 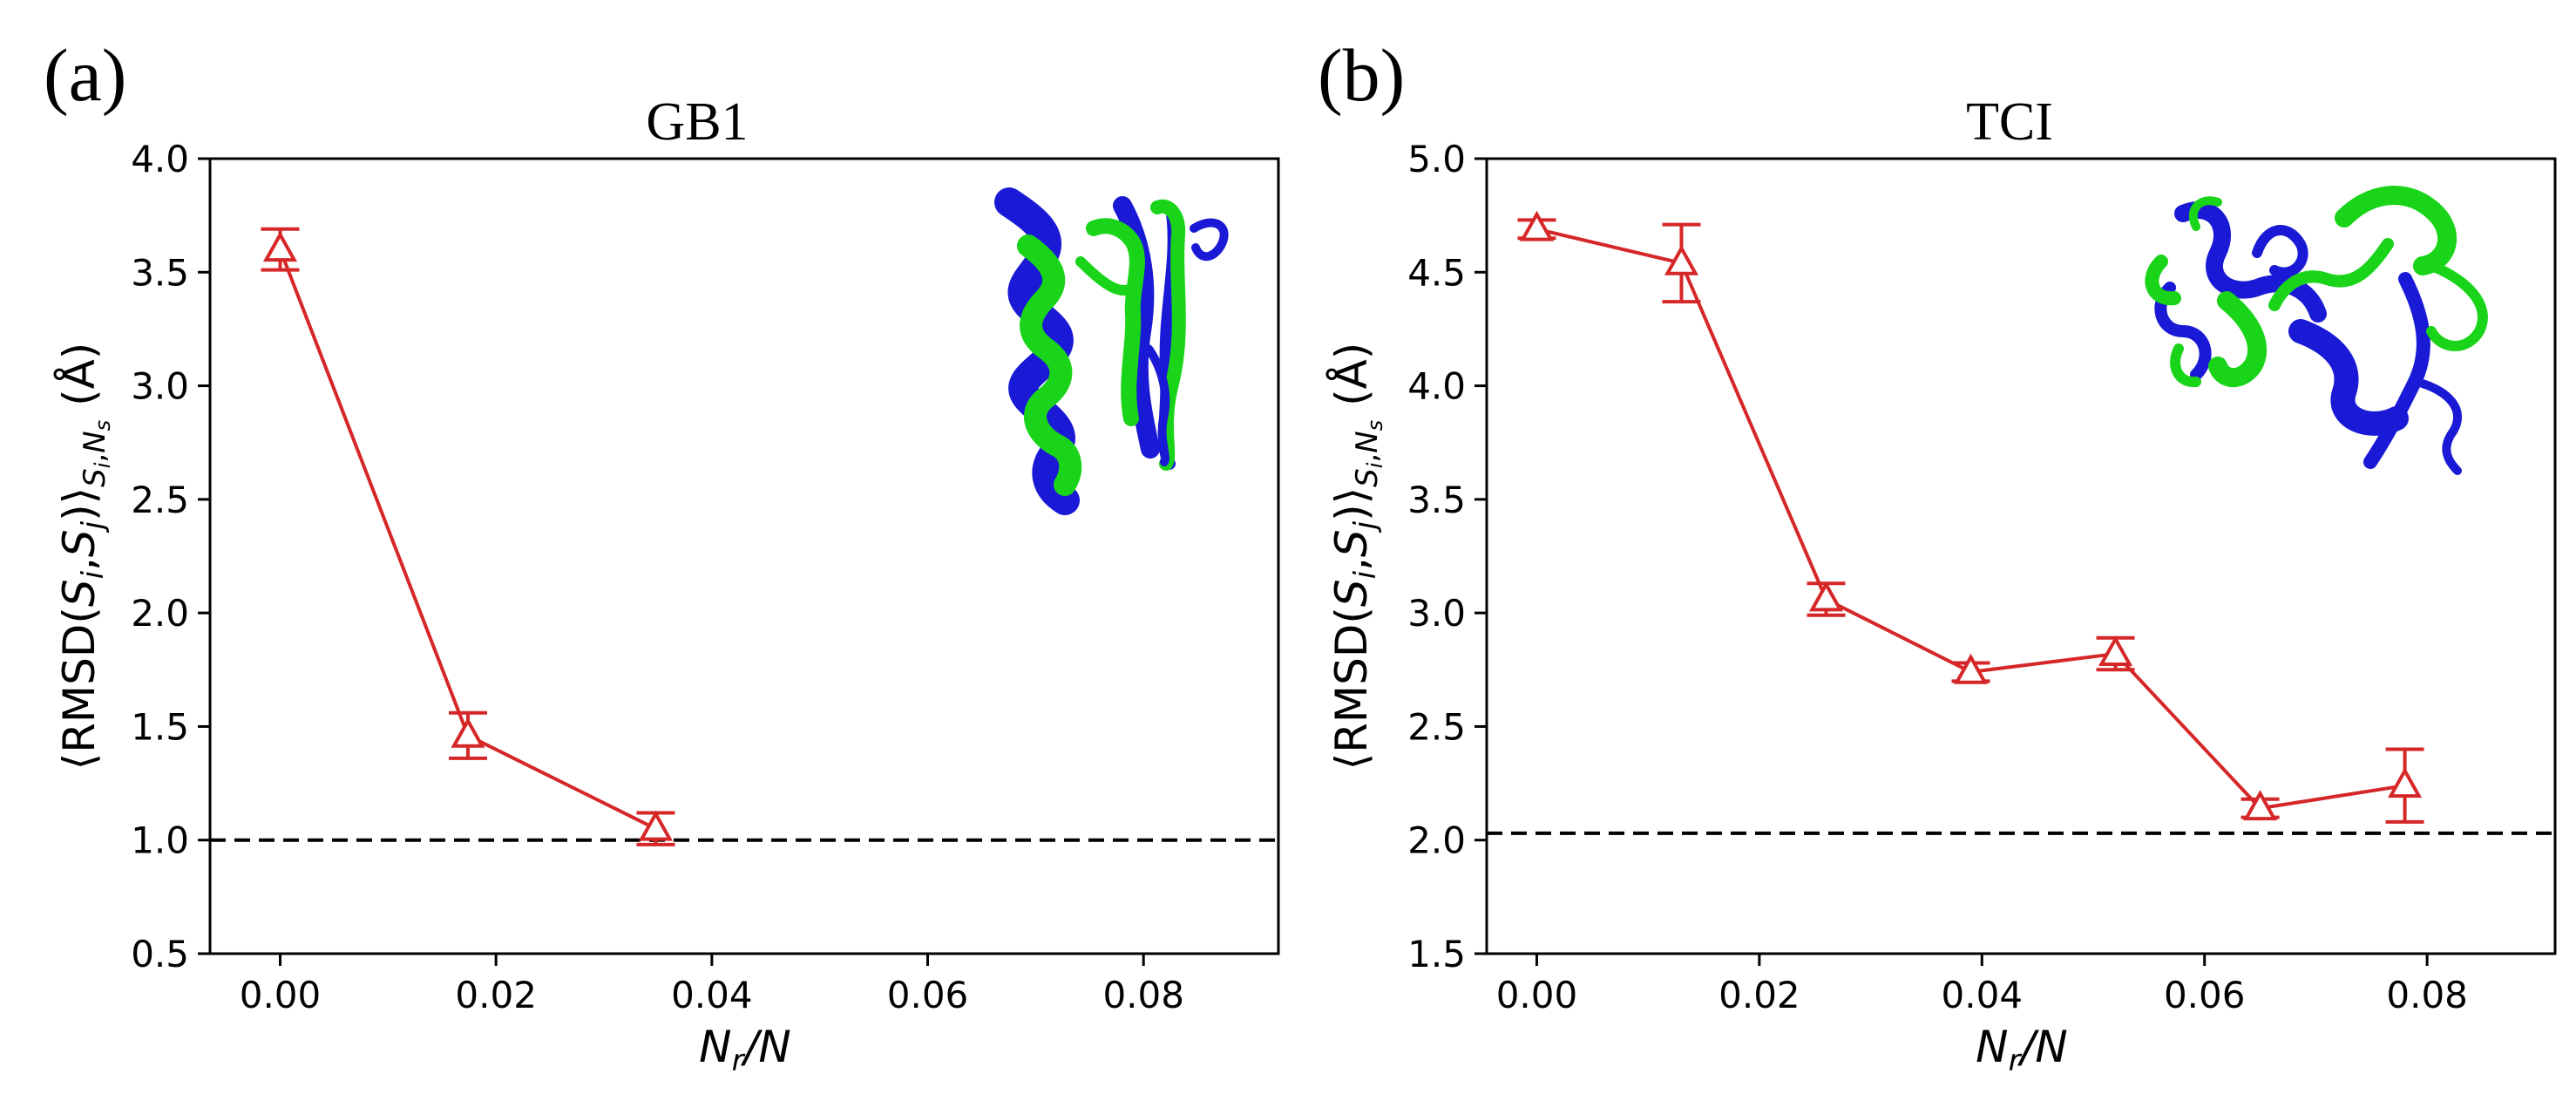 I want to click on protein-structure-tci-image, so click(x=2317, y=330).